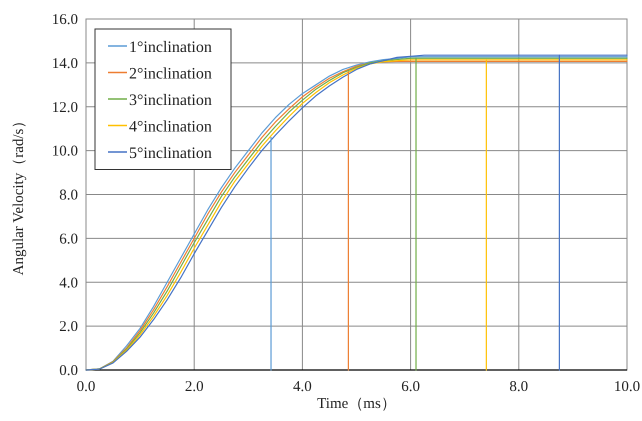  Describe the element at coordinates (170, 74) in the screenshot. I see `legend-label: 2°inclination` at that location.